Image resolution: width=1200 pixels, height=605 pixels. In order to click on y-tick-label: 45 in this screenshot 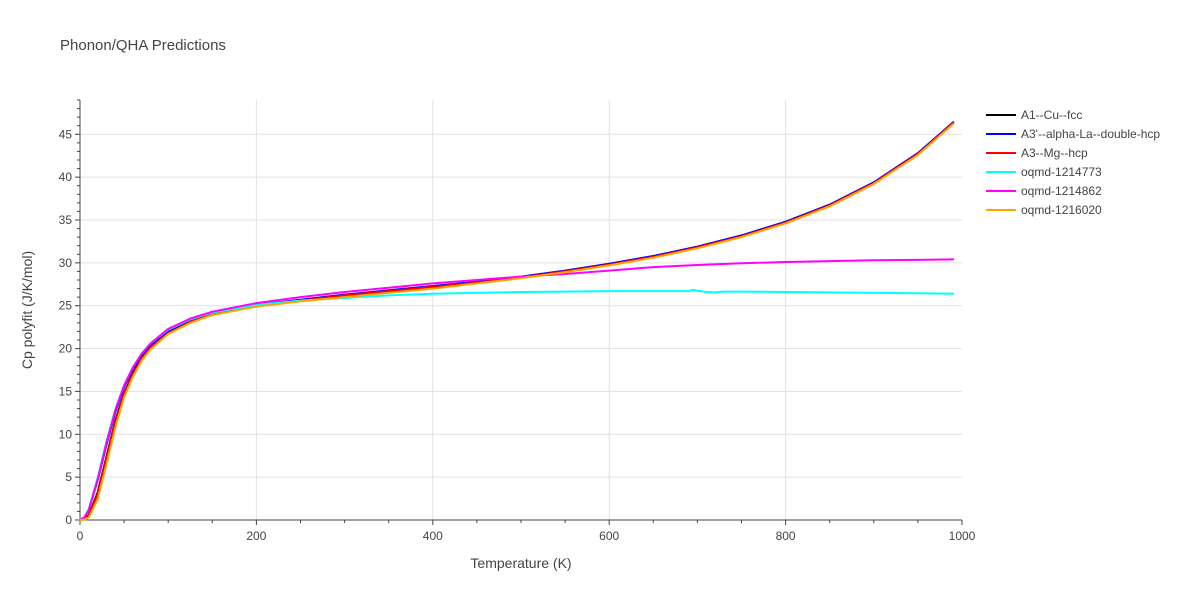, I will do `click(66, 134)`.